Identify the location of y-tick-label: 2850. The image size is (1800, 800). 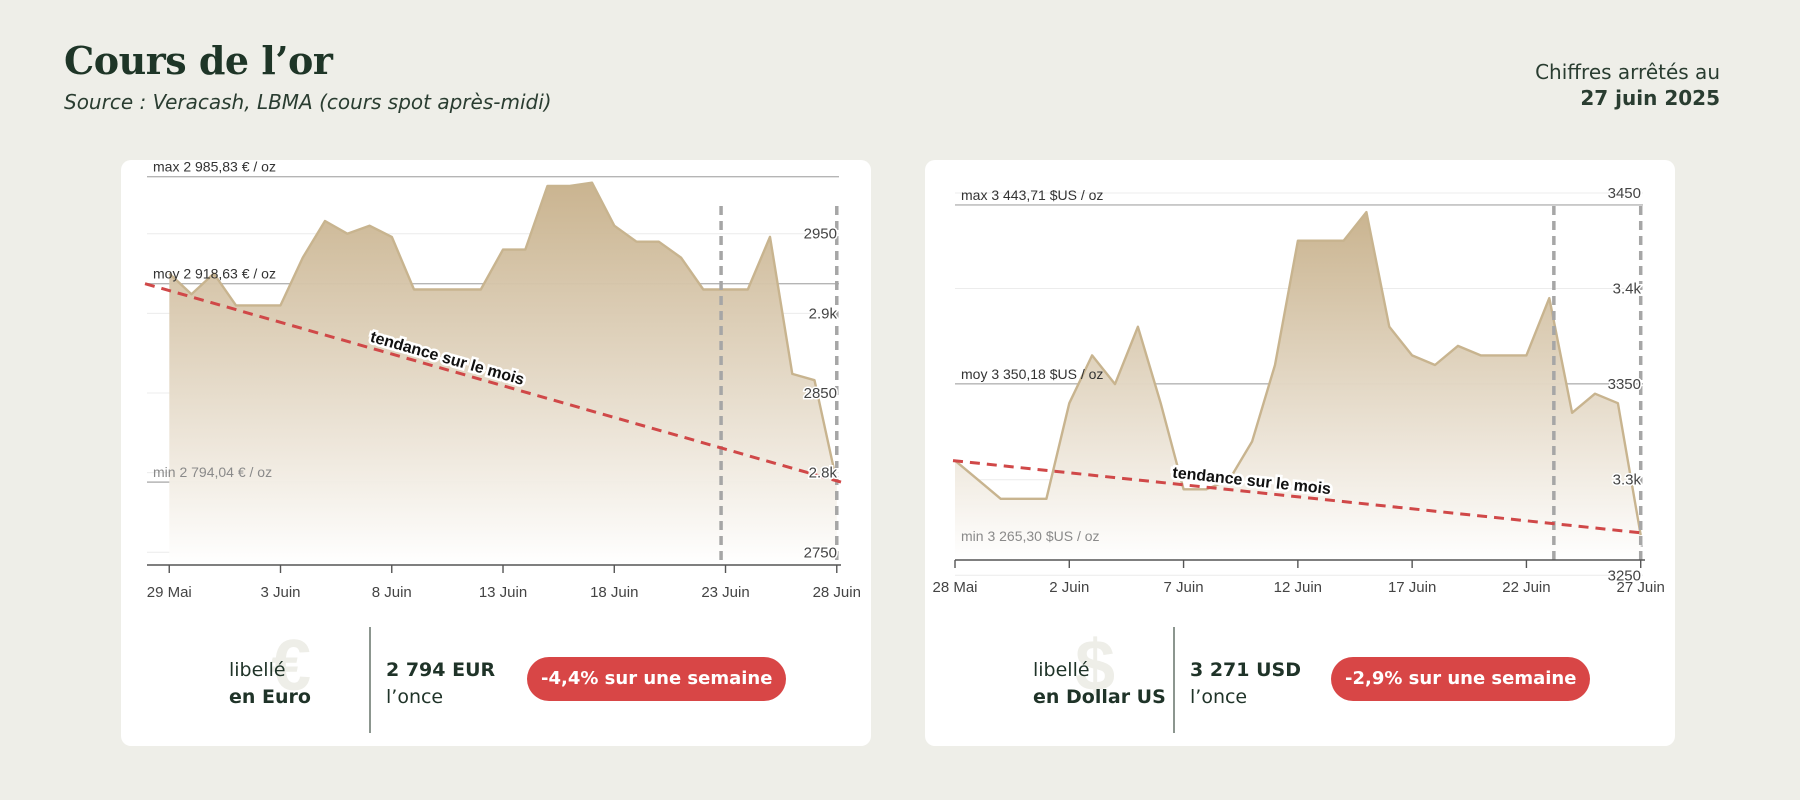
(820, 393).